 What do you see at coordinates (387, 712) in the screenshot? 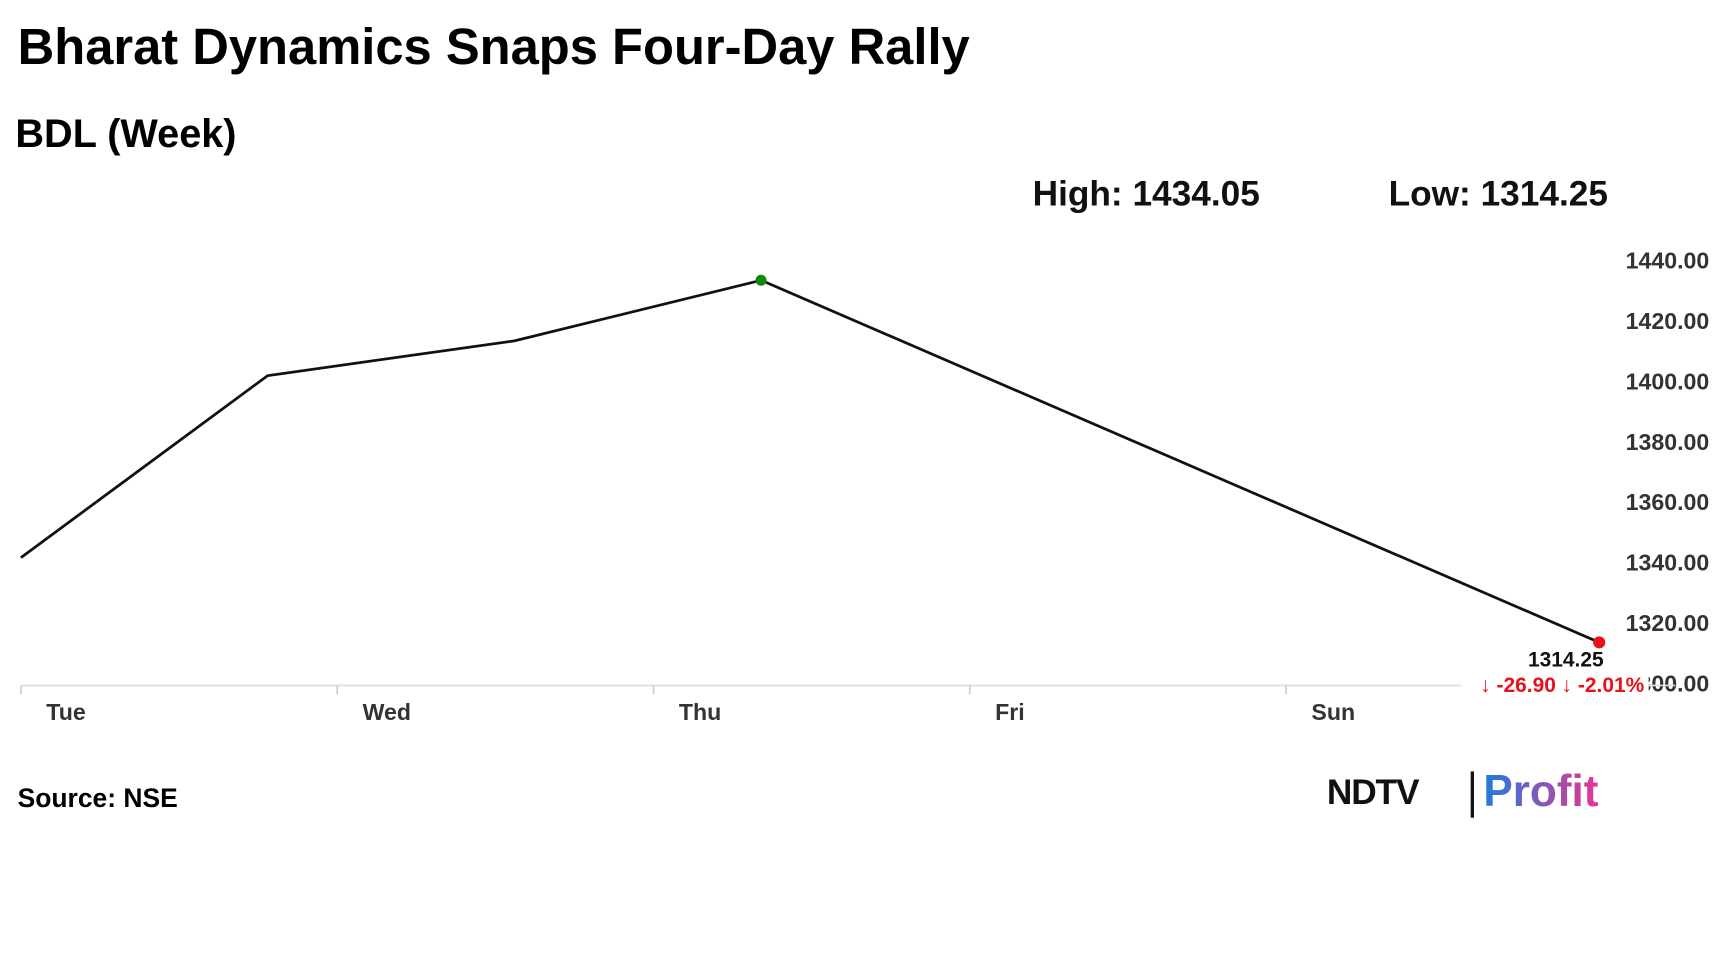
I see `x-tick-label: Wed` at bounding box center [387, 712].